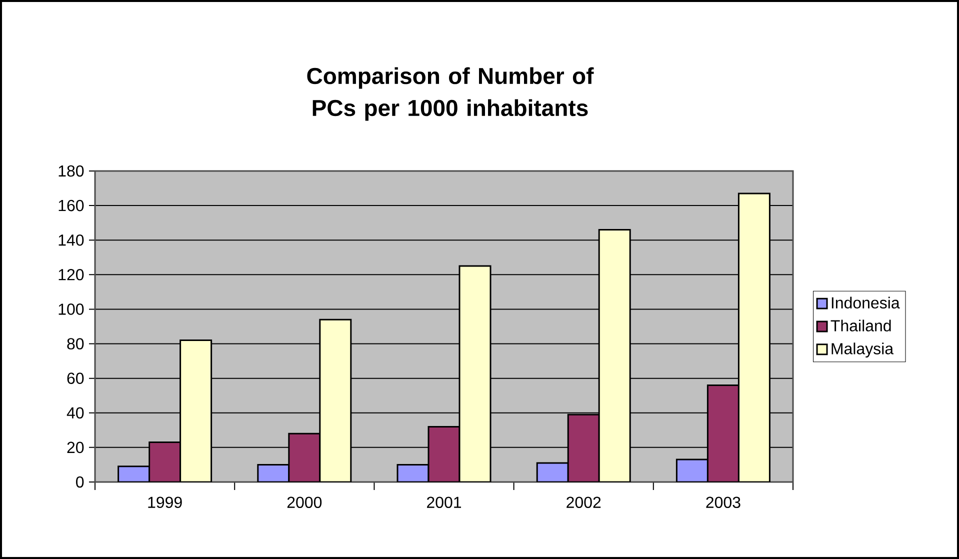 This screenshot has height=559, width=959. Describe the element at coordinates (75, 413) in the screenshot. I see `y-tick-label: 40` at that location.